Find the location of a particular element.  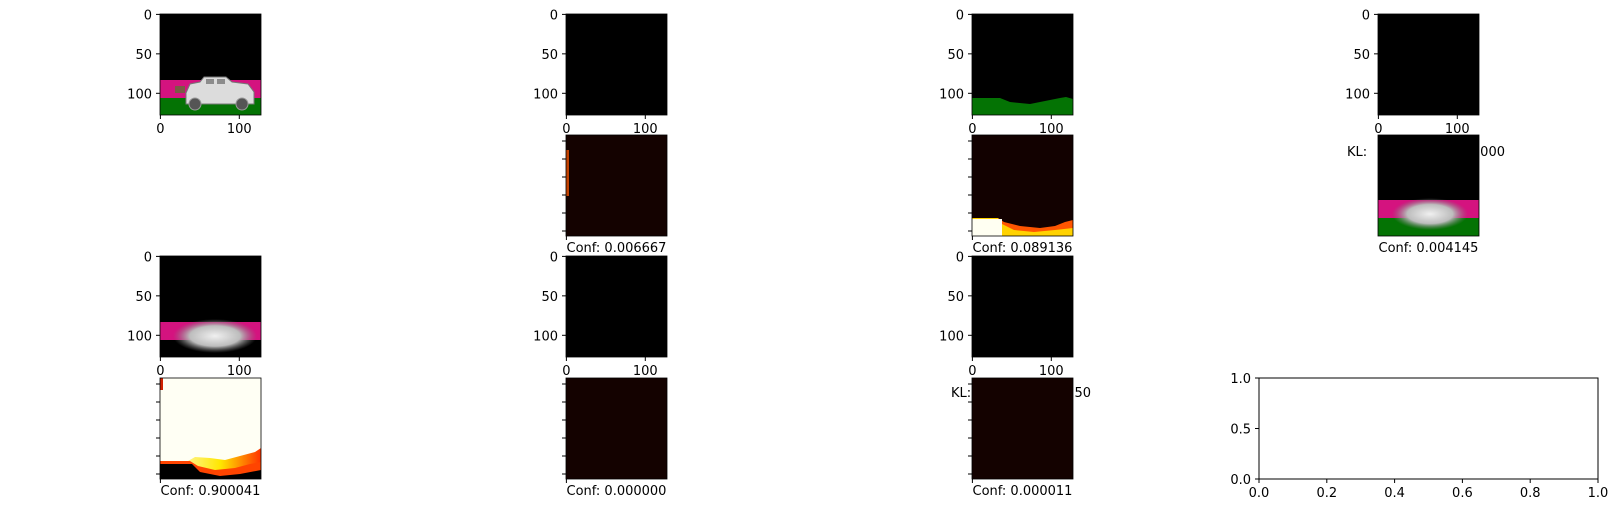

heatmap-row4-col2 is located at coordinates (616, 428).